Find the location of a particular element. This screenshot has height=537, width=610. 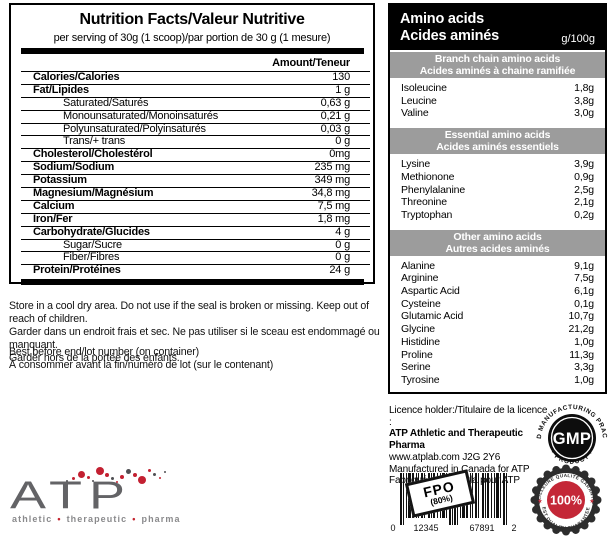

tagline-word: athletic is located at coordinates (32, 519).